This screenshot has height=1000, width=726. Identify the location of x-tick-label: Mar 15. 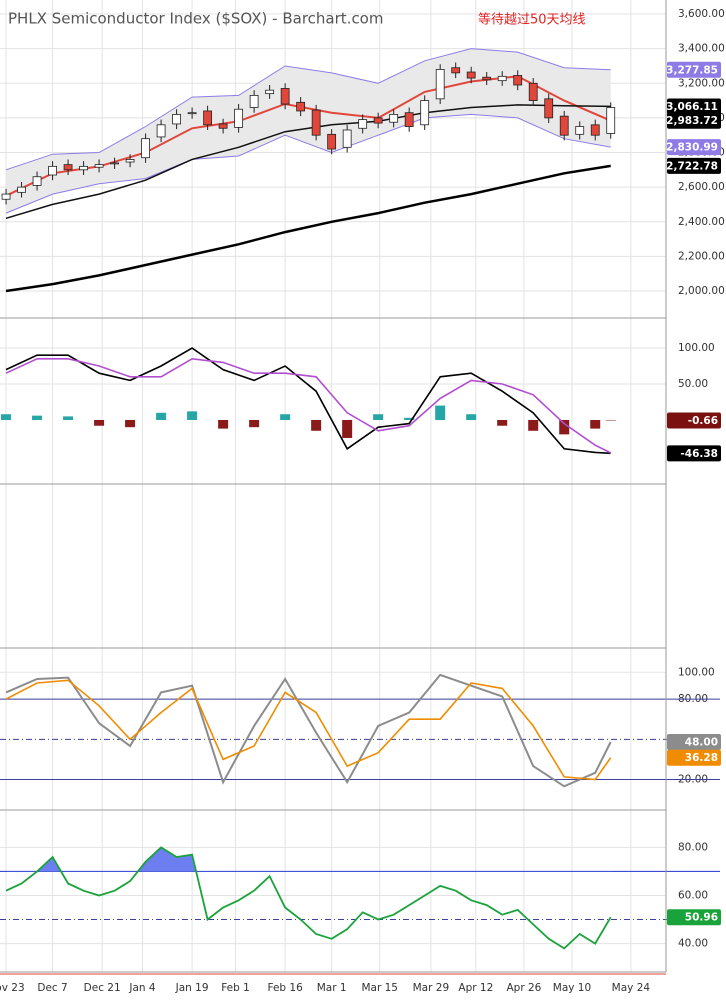
(379, 988).